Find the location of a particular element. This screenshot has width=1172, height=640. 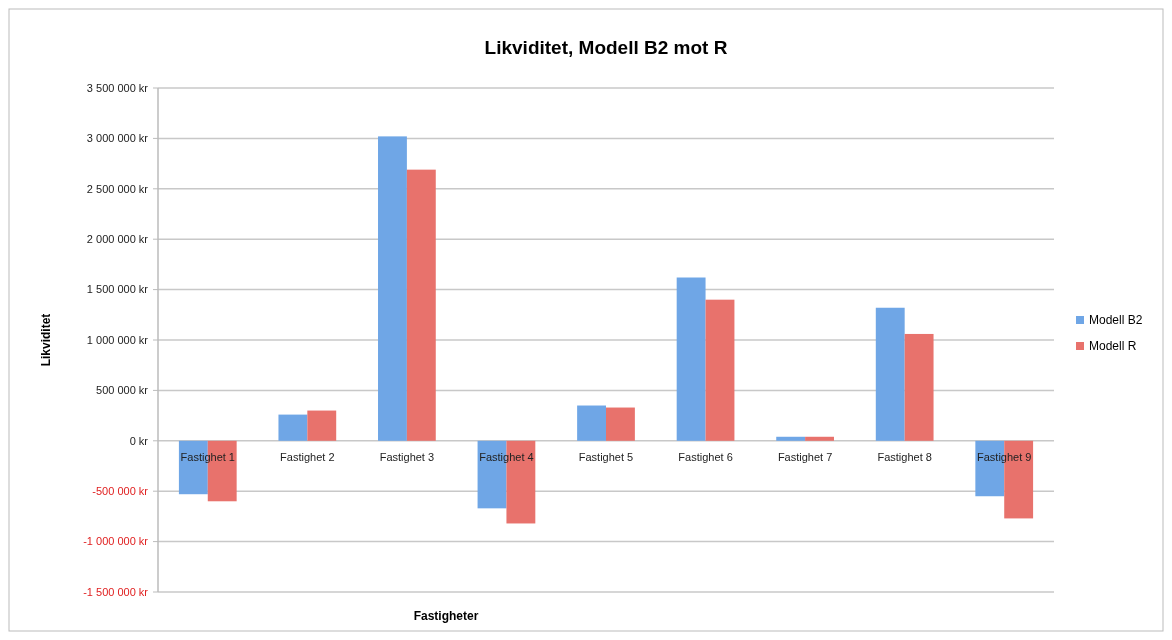

y-tick-label: 1 500 000 kr is located at coordinates (117, 289).